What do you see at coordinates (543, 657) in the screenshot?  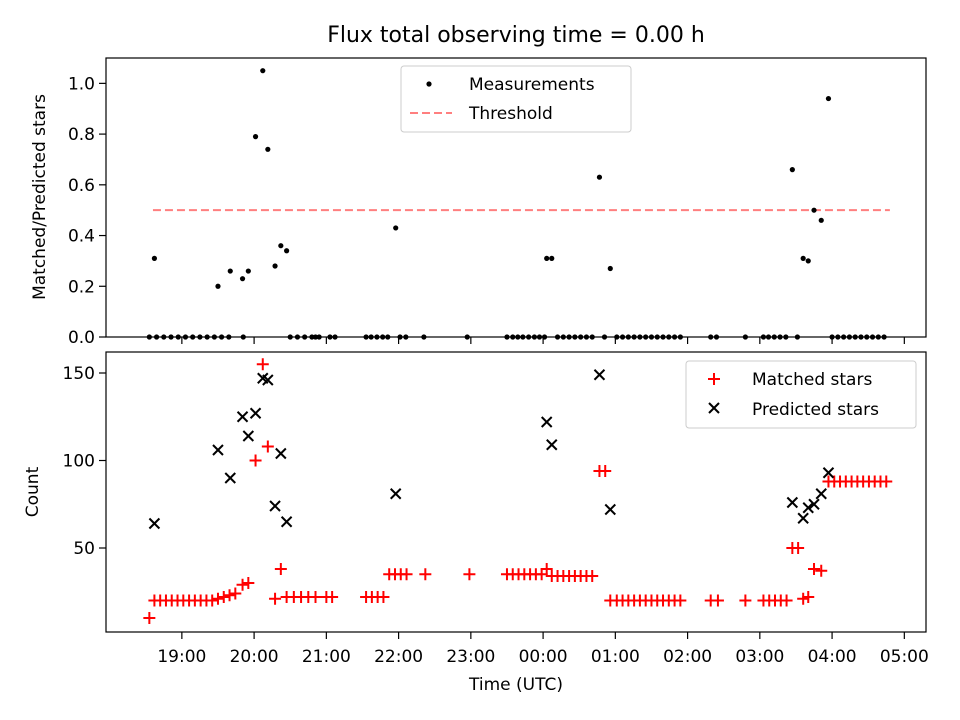 I see `bottom-x-tick-label: 00:00` at bounding box center [543, 657].